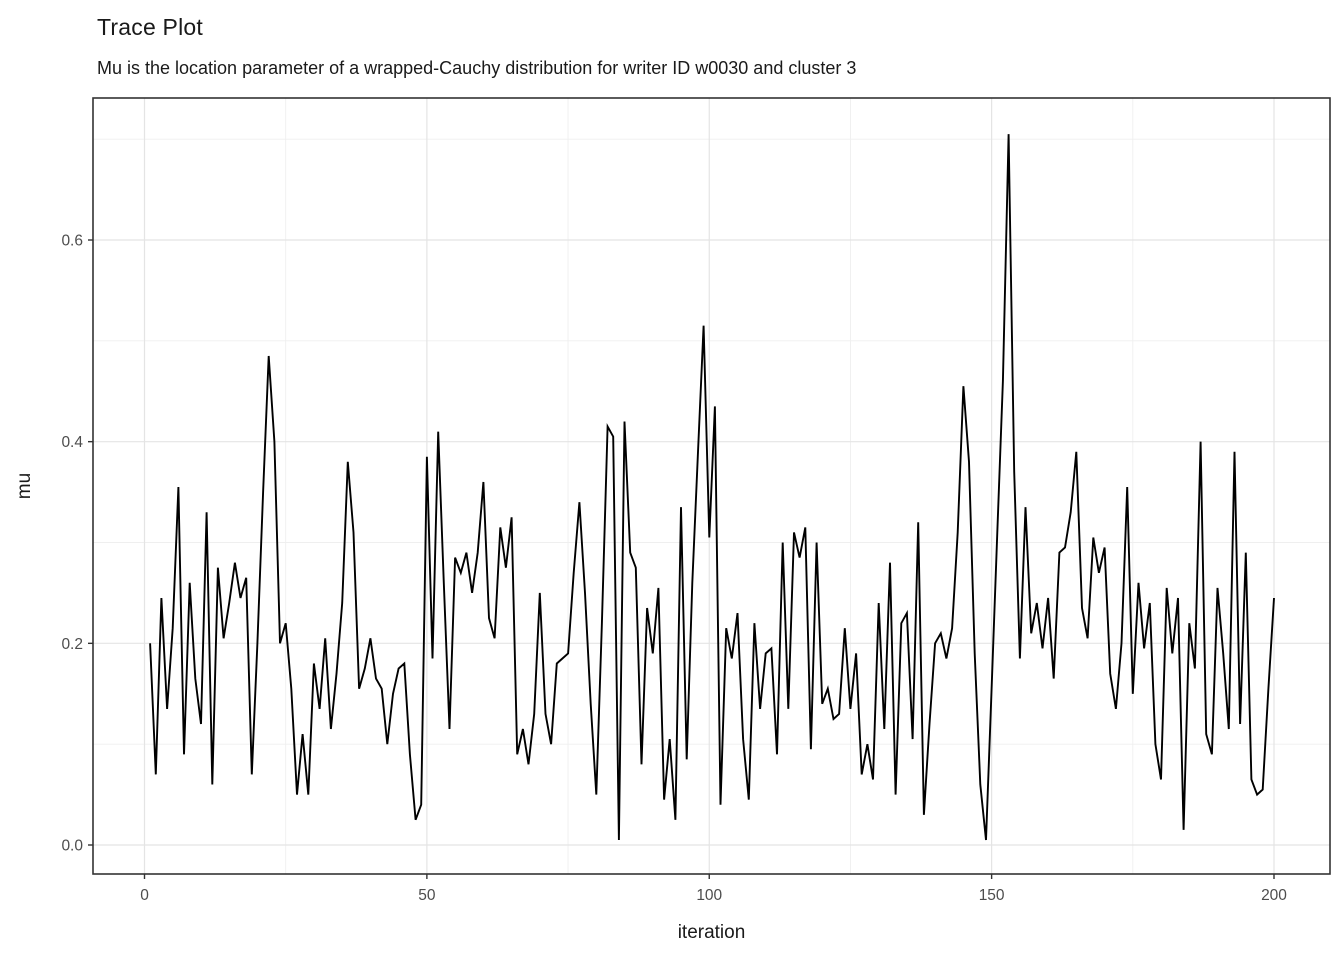 This screenshot has height=960, width=1344. What do you see at coordinates (1274, 895) in the screenshot?
I see `x-tick-label: 200` at bounding box center [1274, 895].